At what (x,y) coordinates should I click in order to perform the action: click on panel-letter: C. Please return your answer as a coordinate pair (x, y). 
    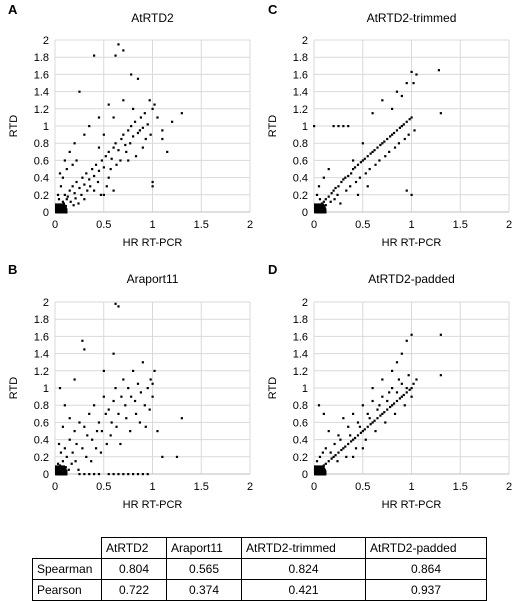
    Looking at the image, I should click on (273, 9).